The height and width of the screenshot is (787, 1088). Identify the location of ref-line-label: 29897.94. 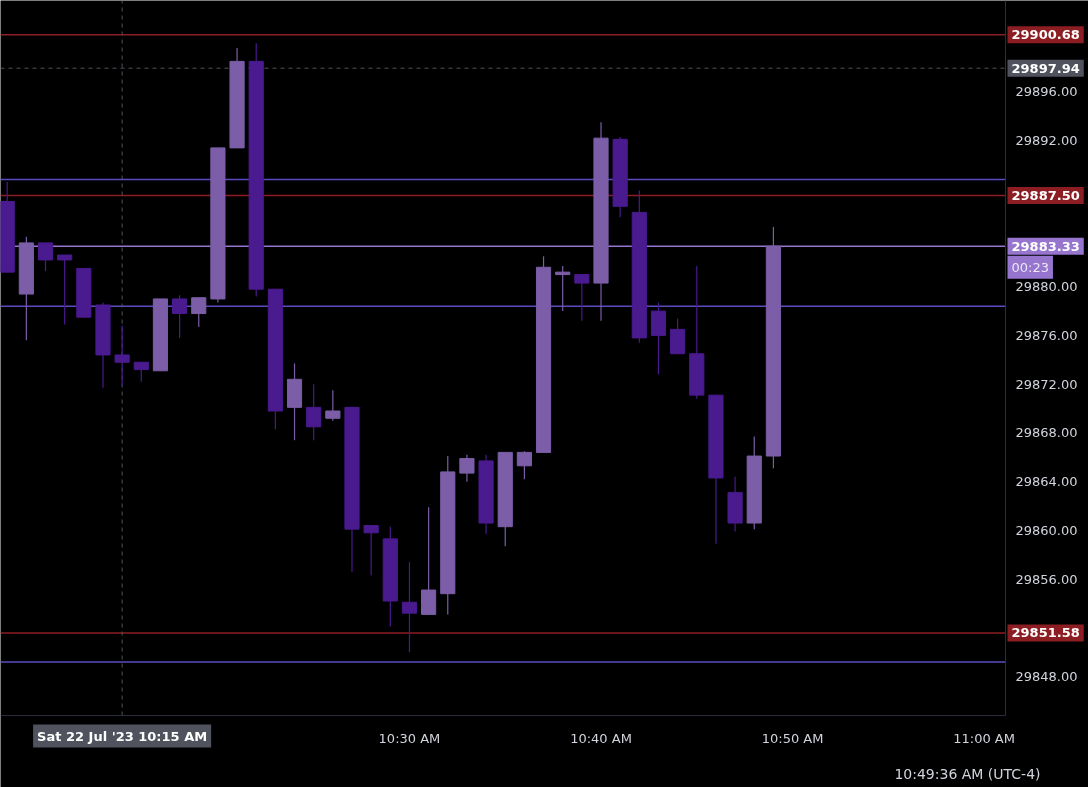
(1045, 68).